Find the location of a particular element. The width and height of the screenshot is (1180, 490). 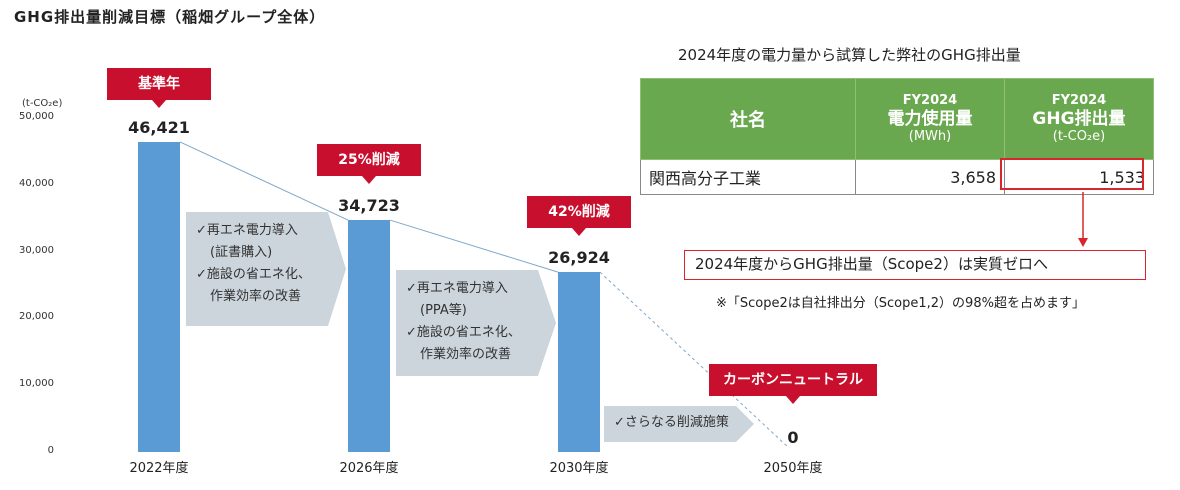

header-ghg: FY2024 GHG排出量 (t-CO₂e) is located at coordinates (1079, 119).